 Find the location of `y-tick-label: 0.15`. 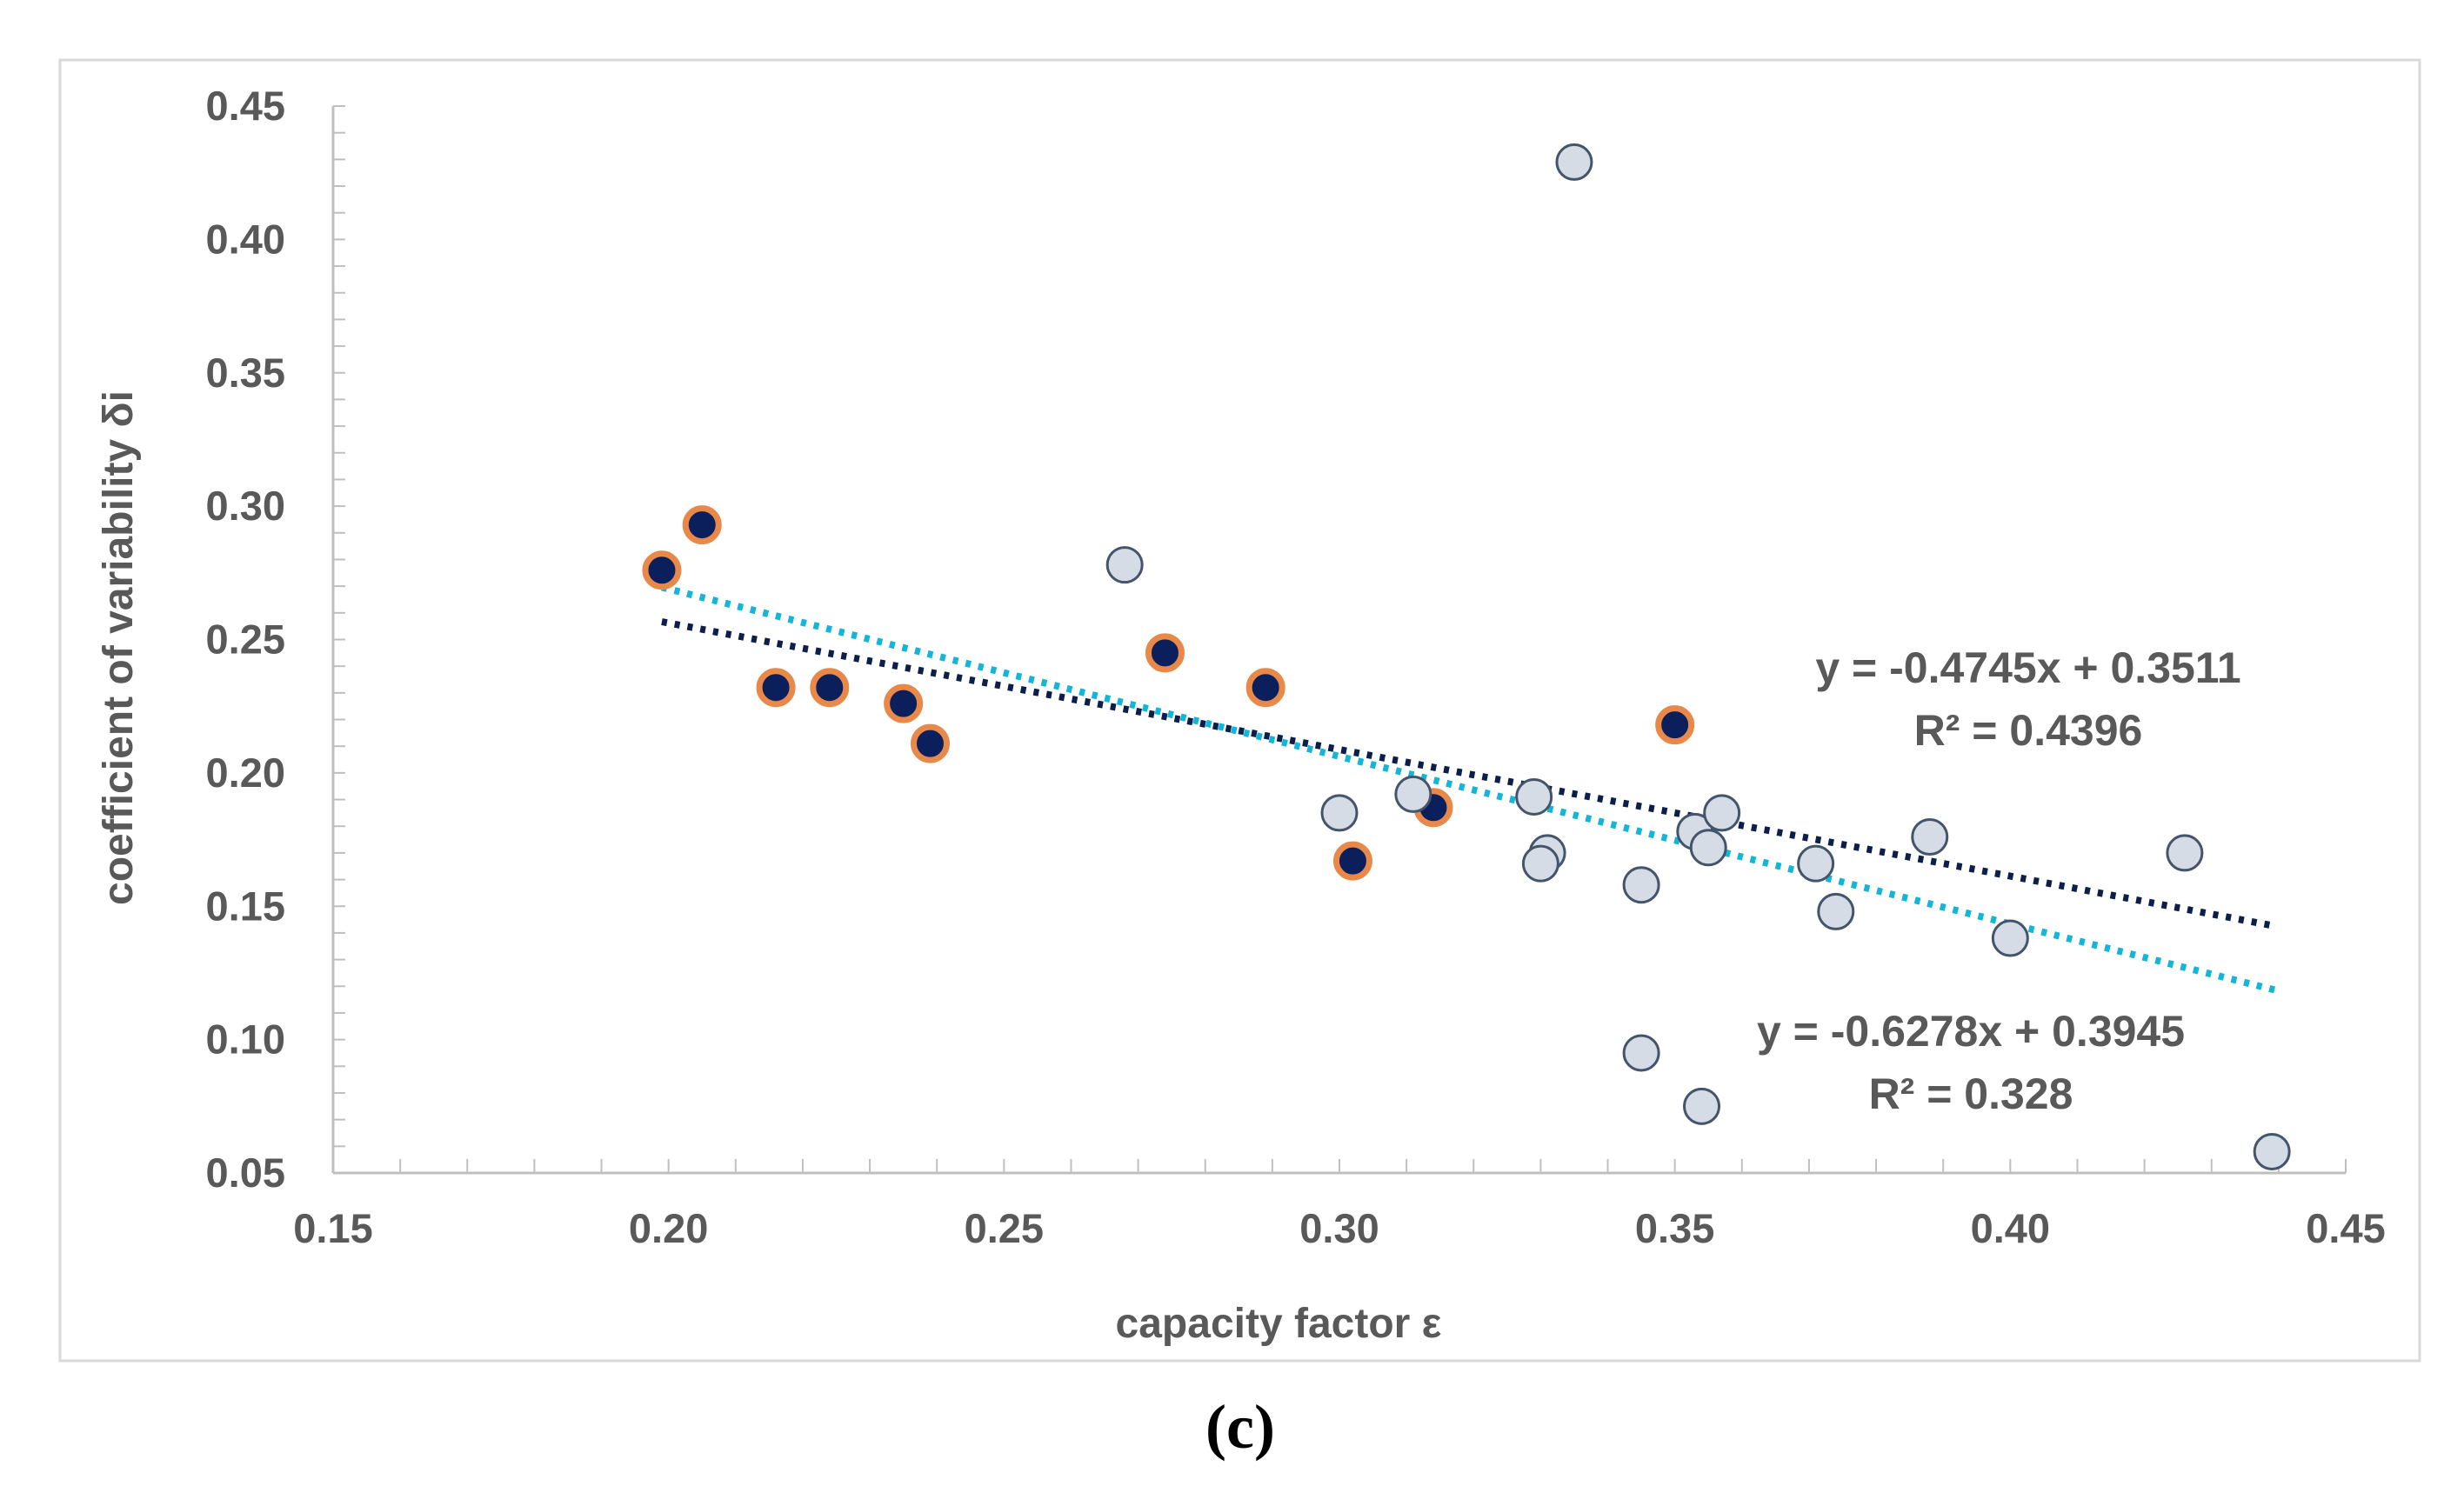

y-tick-label: 0.15 is located at coordinates (245, 906).